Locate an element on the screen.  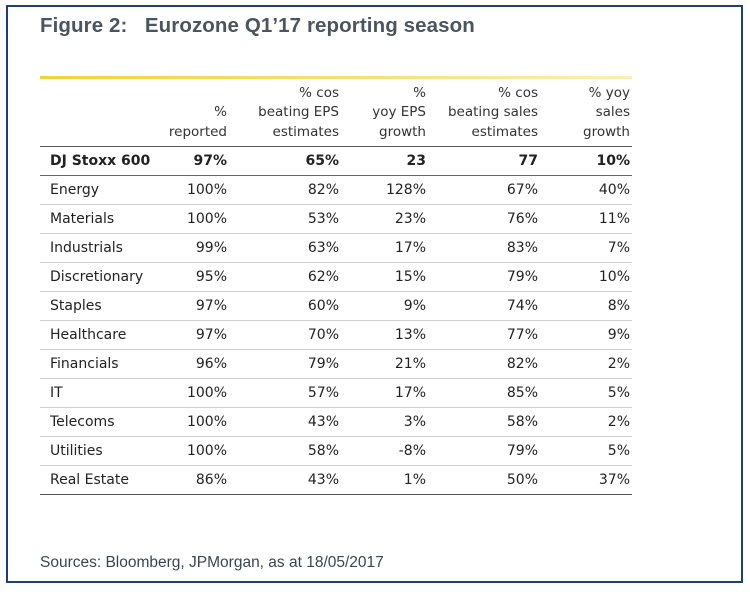
cell-eps-growth: 128% is located at coordinates (405, 190).